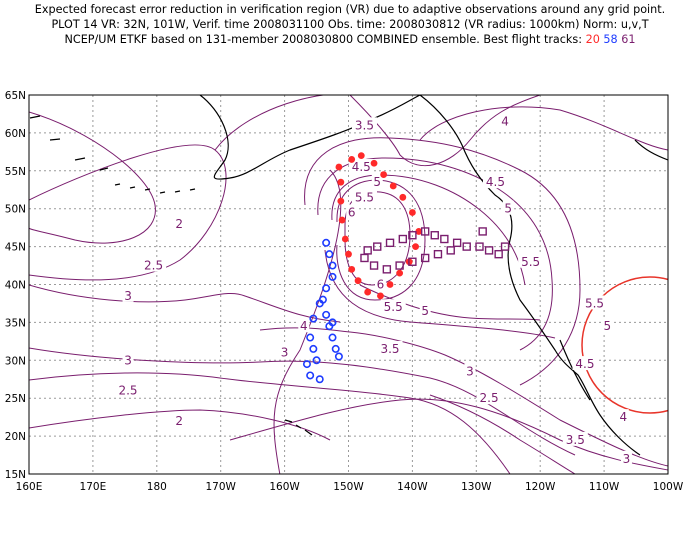 This screenshot has width=700, height=540. I want to click on lat-tick-label: 30N, so click(15, 361).